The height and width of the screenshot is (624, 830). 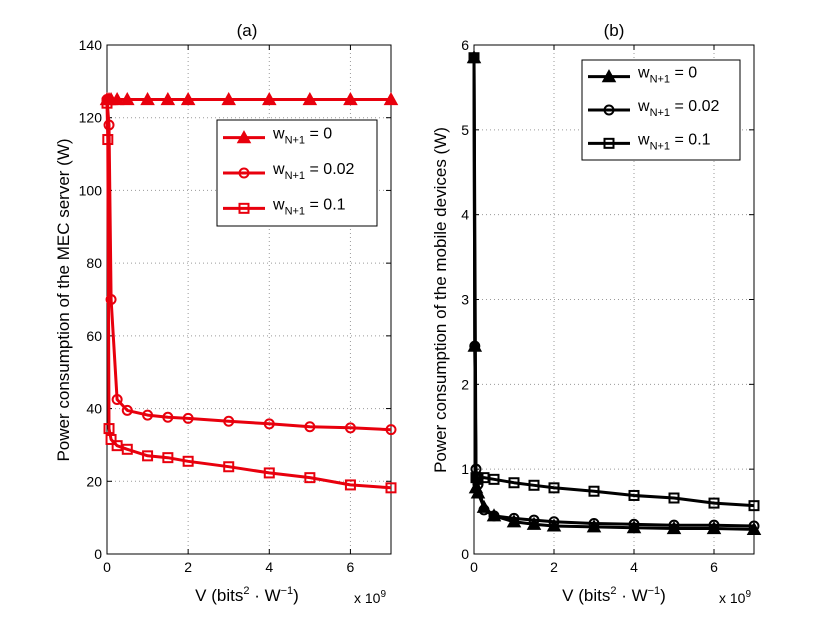 What do you see at coordinates (94, 263) in the screenshot?
I see `panel-a-y-tick-label: 80` at bounding box center [94, 263].